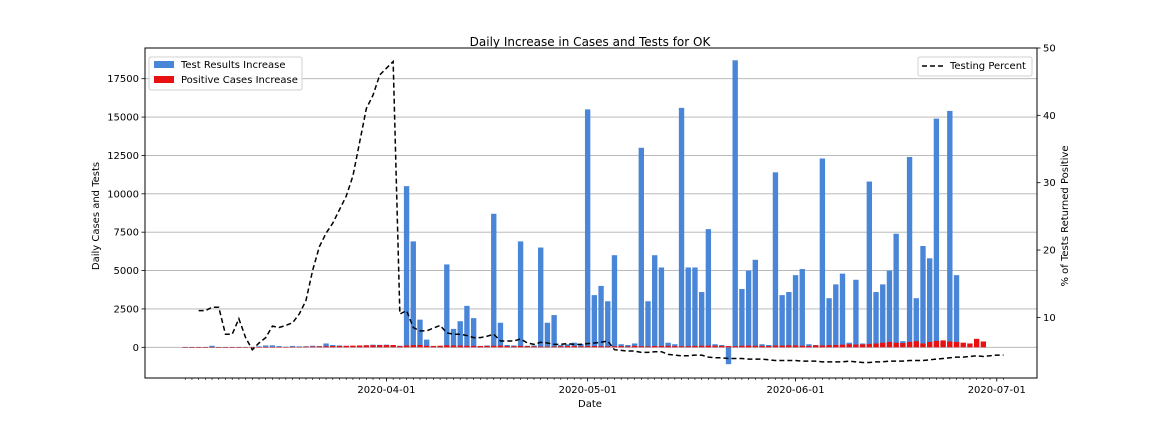 The image size is (1152, 432). I want to click on y-tick-label: 12500, so click(123, 156).